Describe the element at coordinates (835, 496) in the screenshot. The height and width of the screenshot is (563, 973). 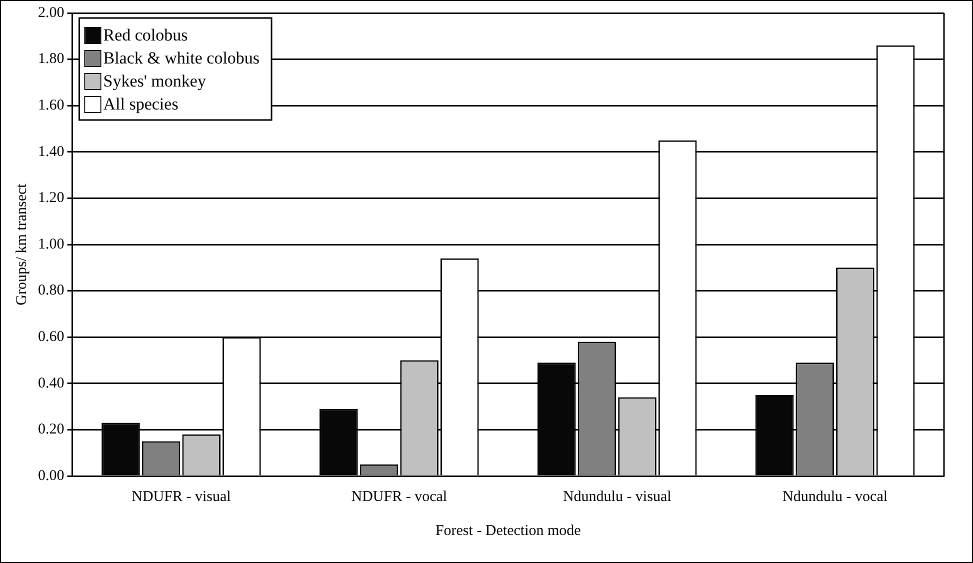
I see `x-tick-label: Ndundulu - vocal` at that location.